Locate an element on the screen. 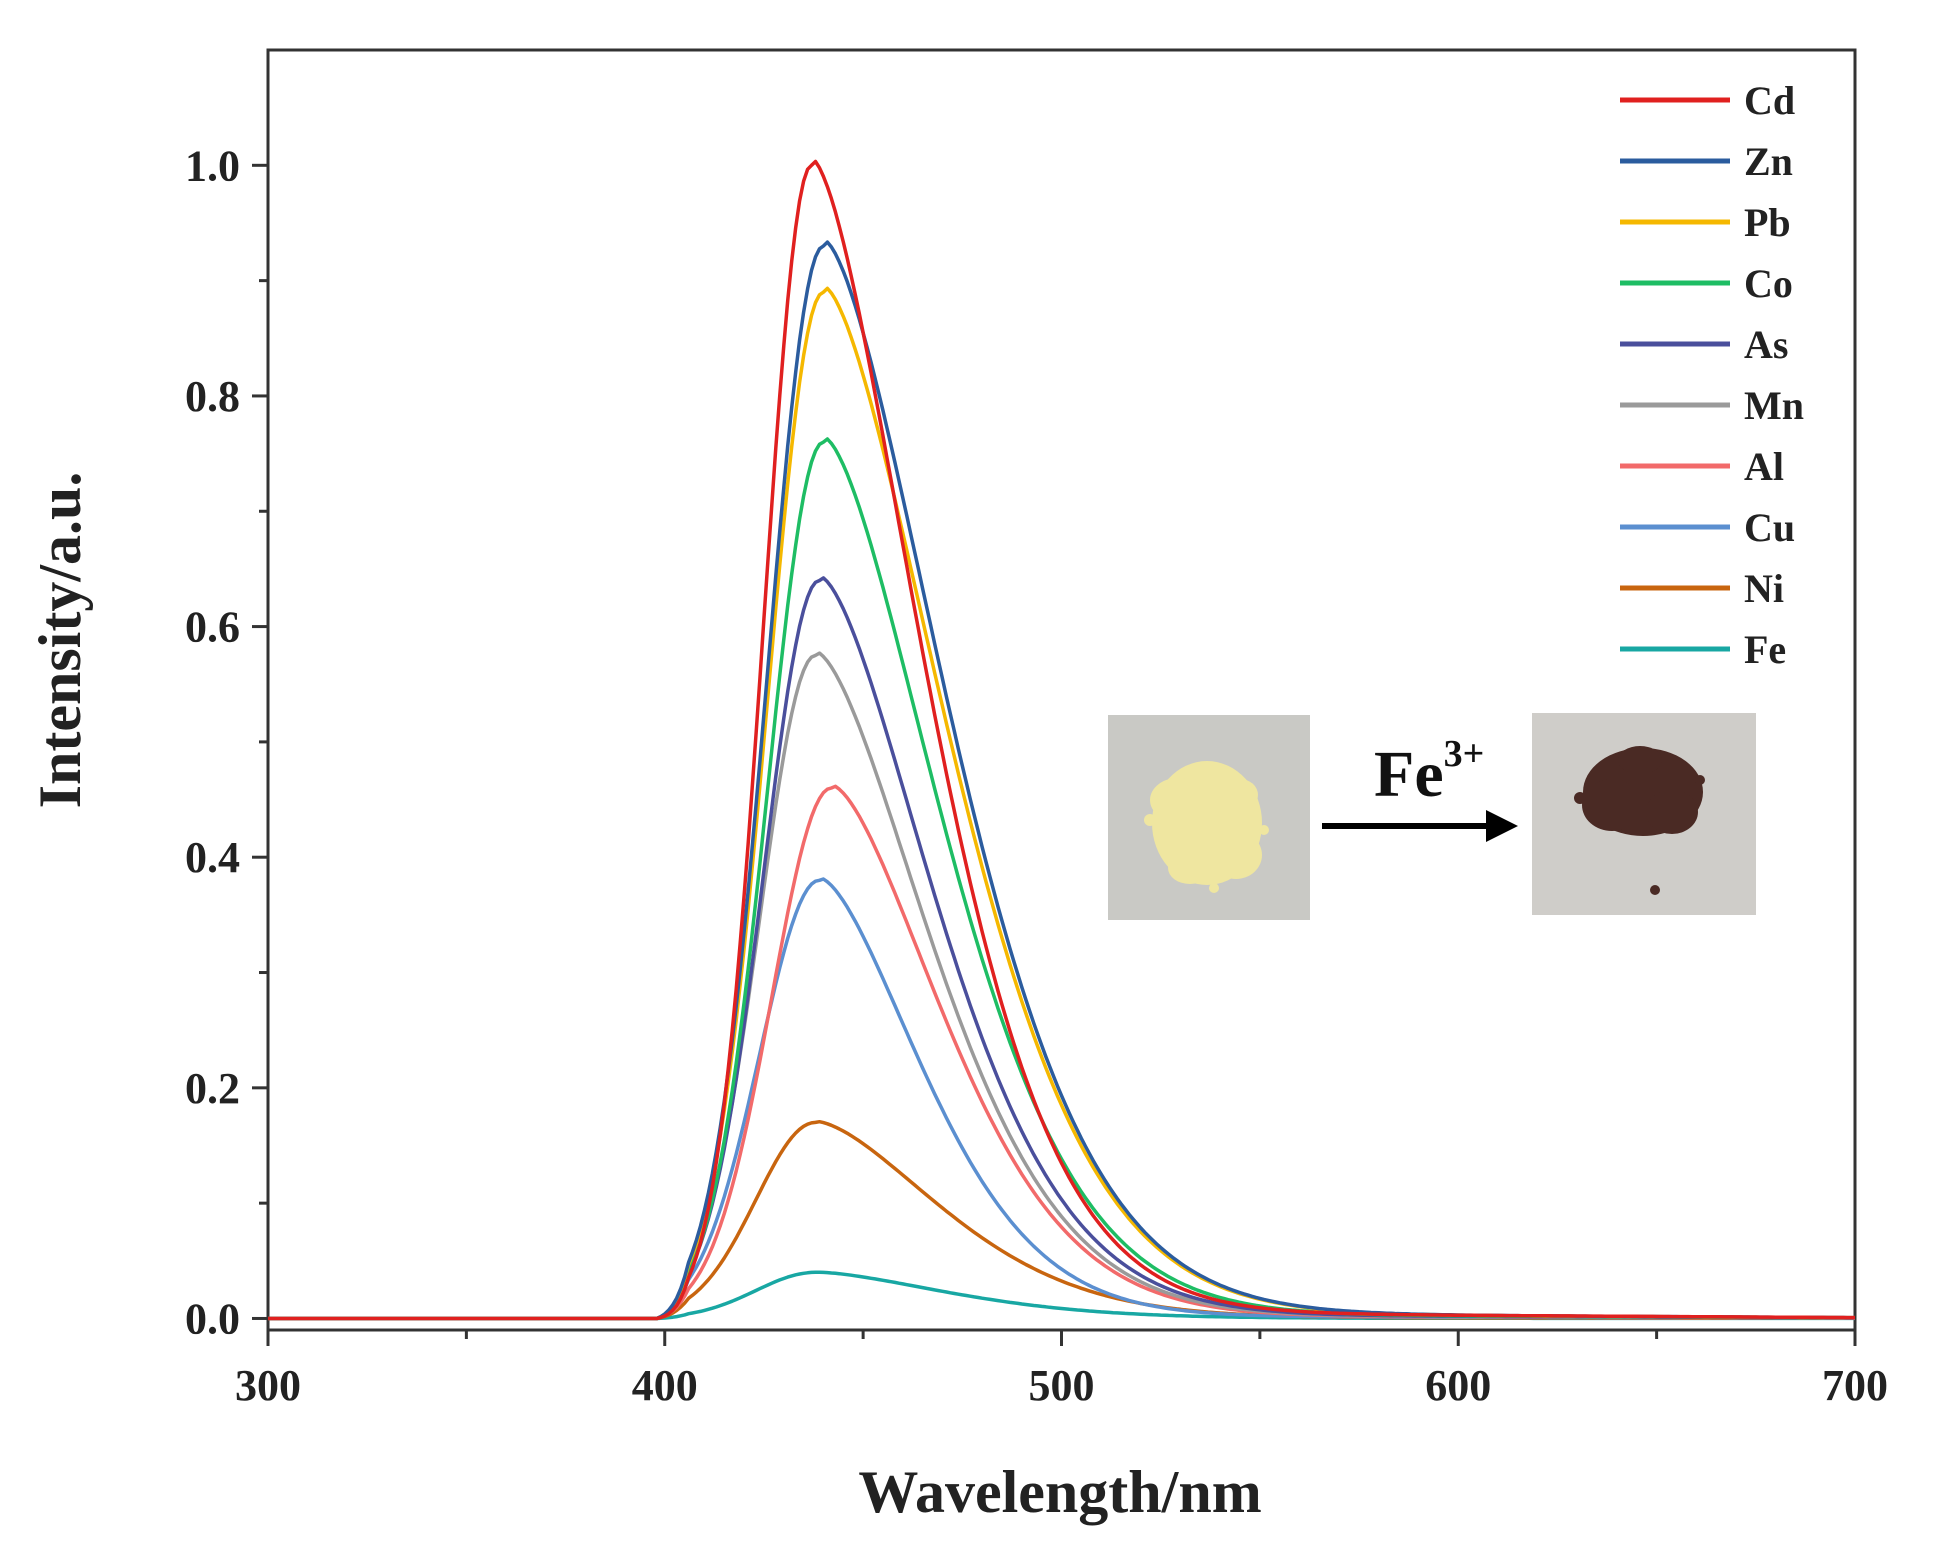 This screenshot has height=1558, width=1934. y-tick-label: 0.2 is located at coordinates (212, 1088).